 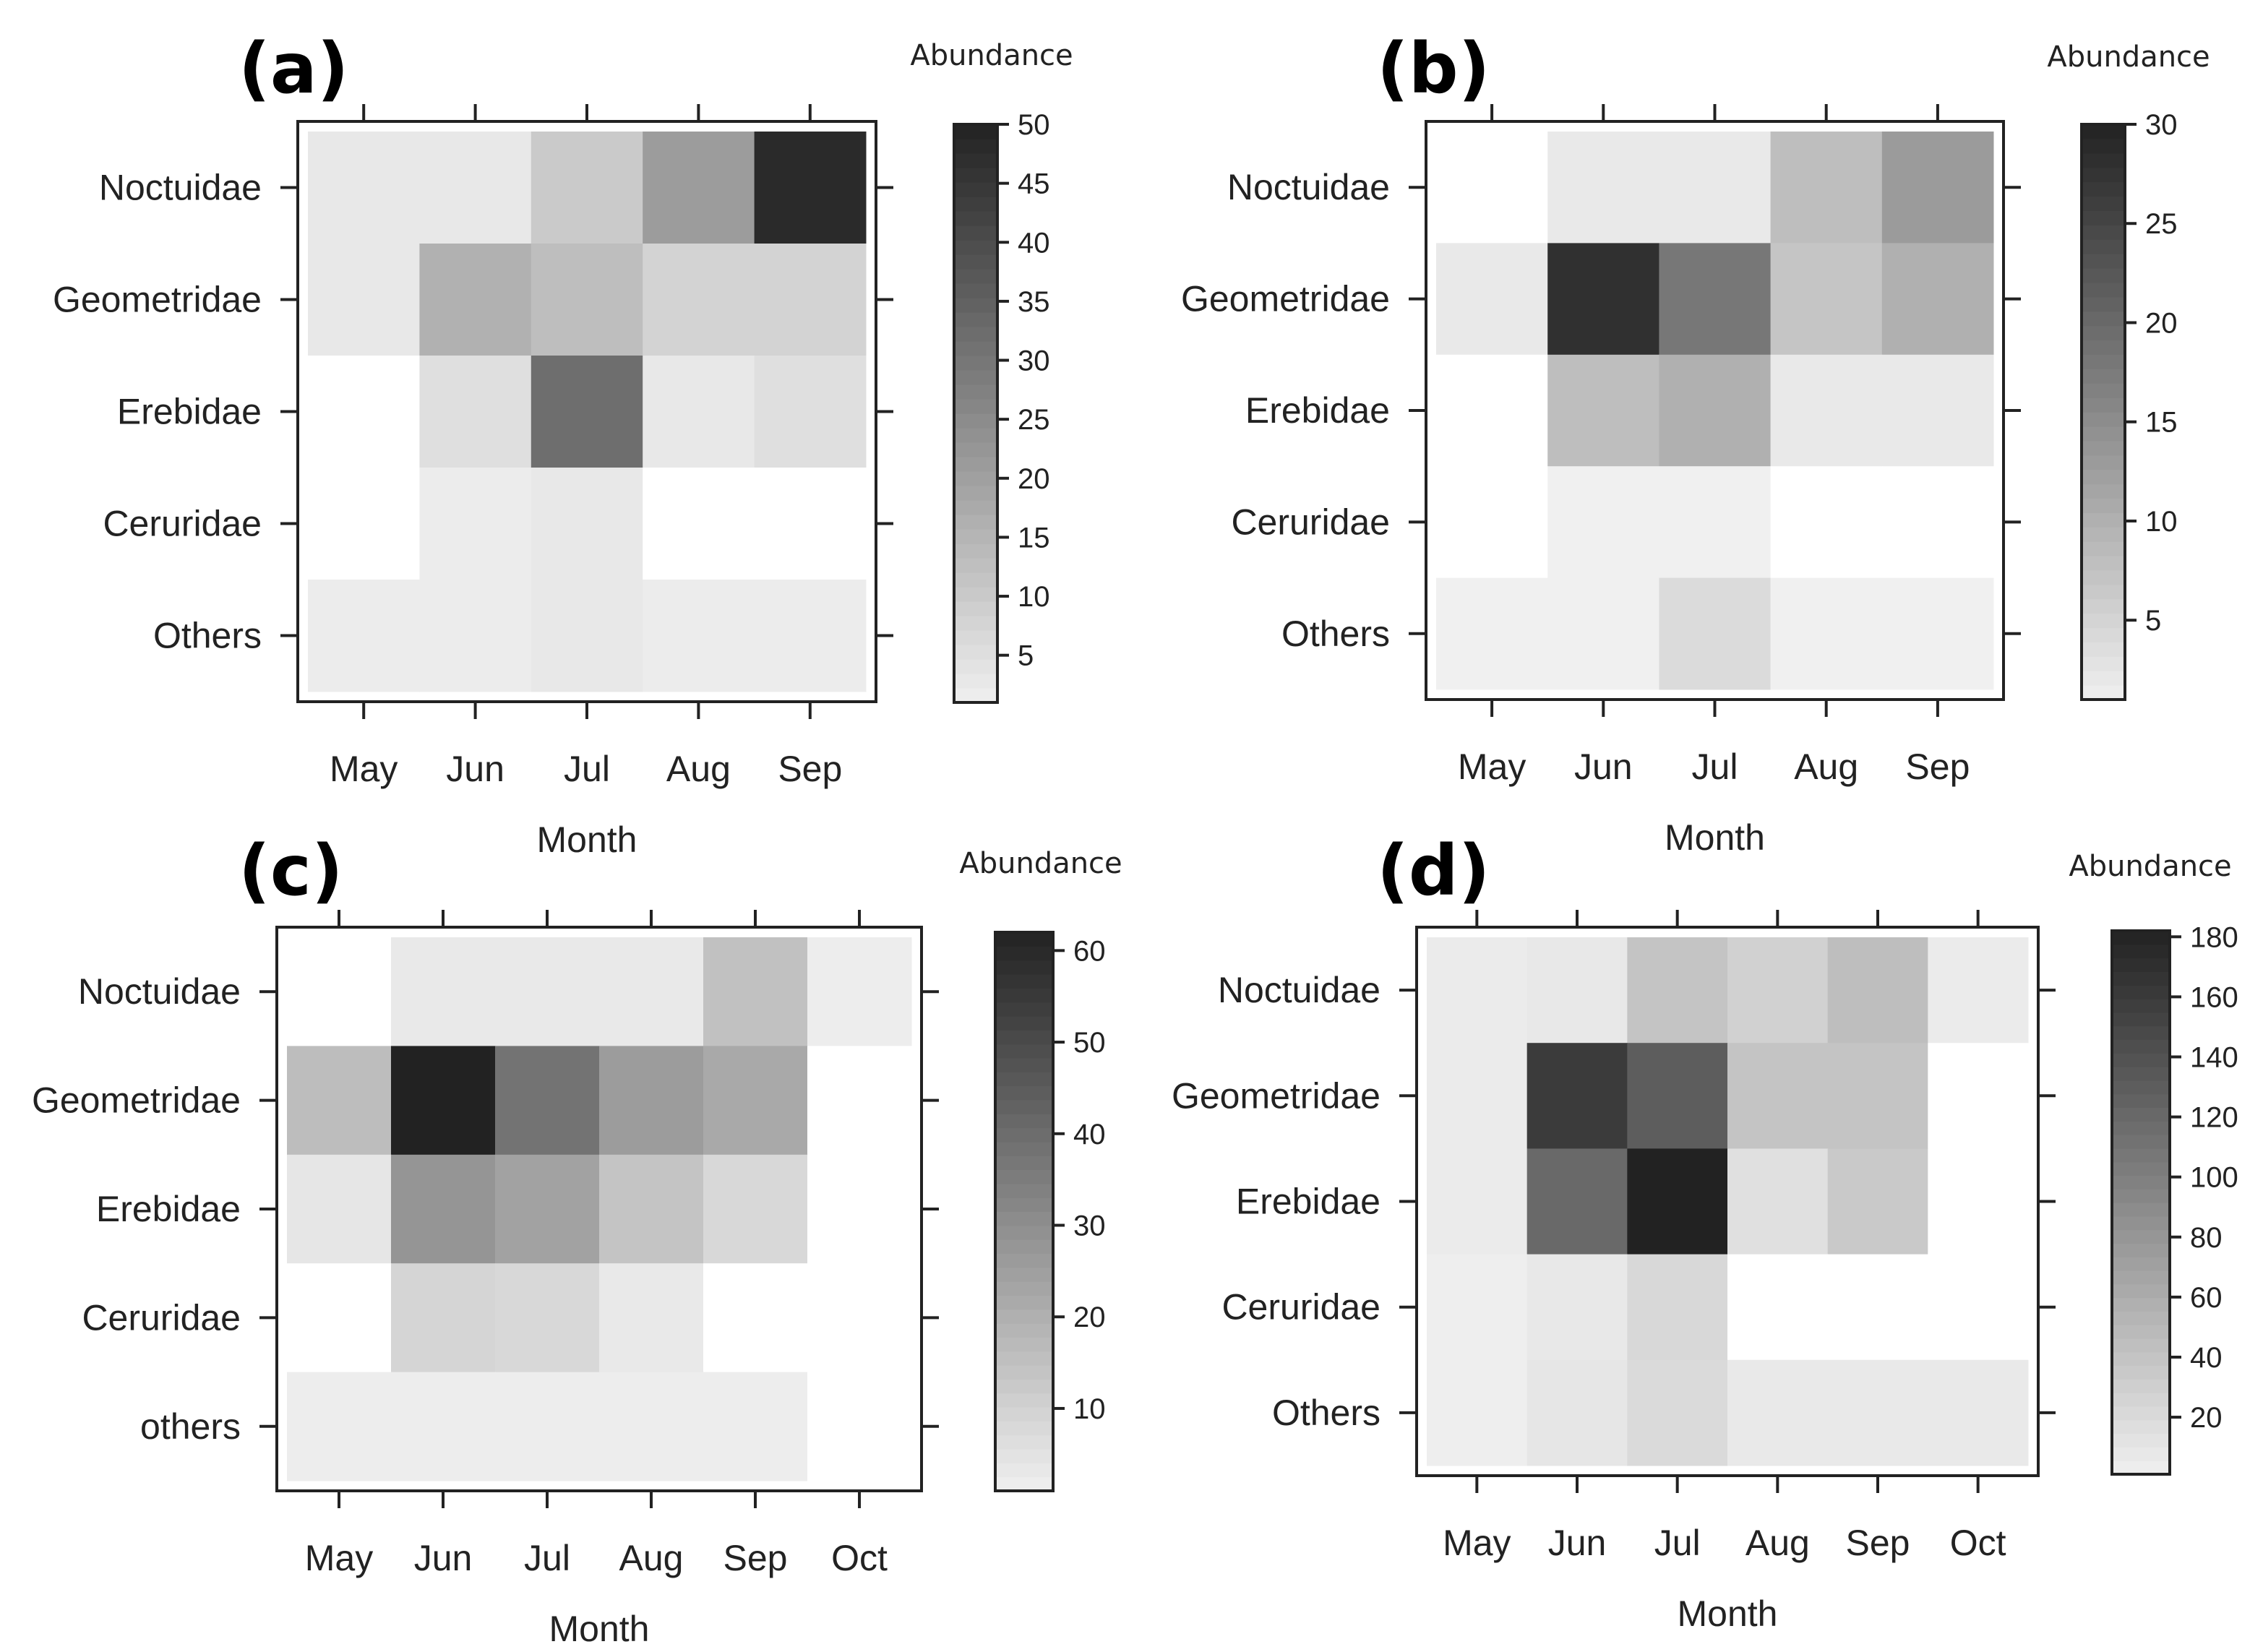 I want to click on colorbar-tick-label: 60, so click(x=1089, y=951).